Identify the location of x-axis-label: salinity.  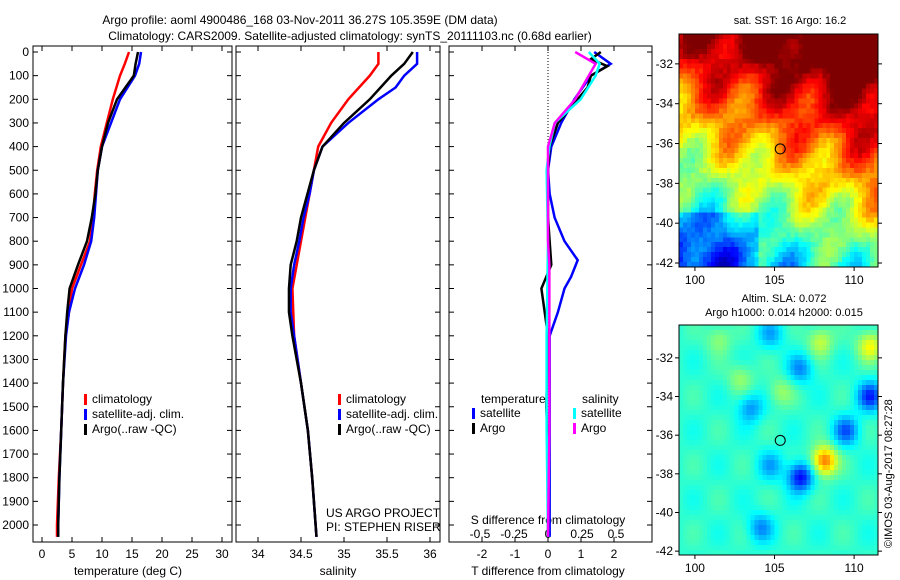
(338, 571).